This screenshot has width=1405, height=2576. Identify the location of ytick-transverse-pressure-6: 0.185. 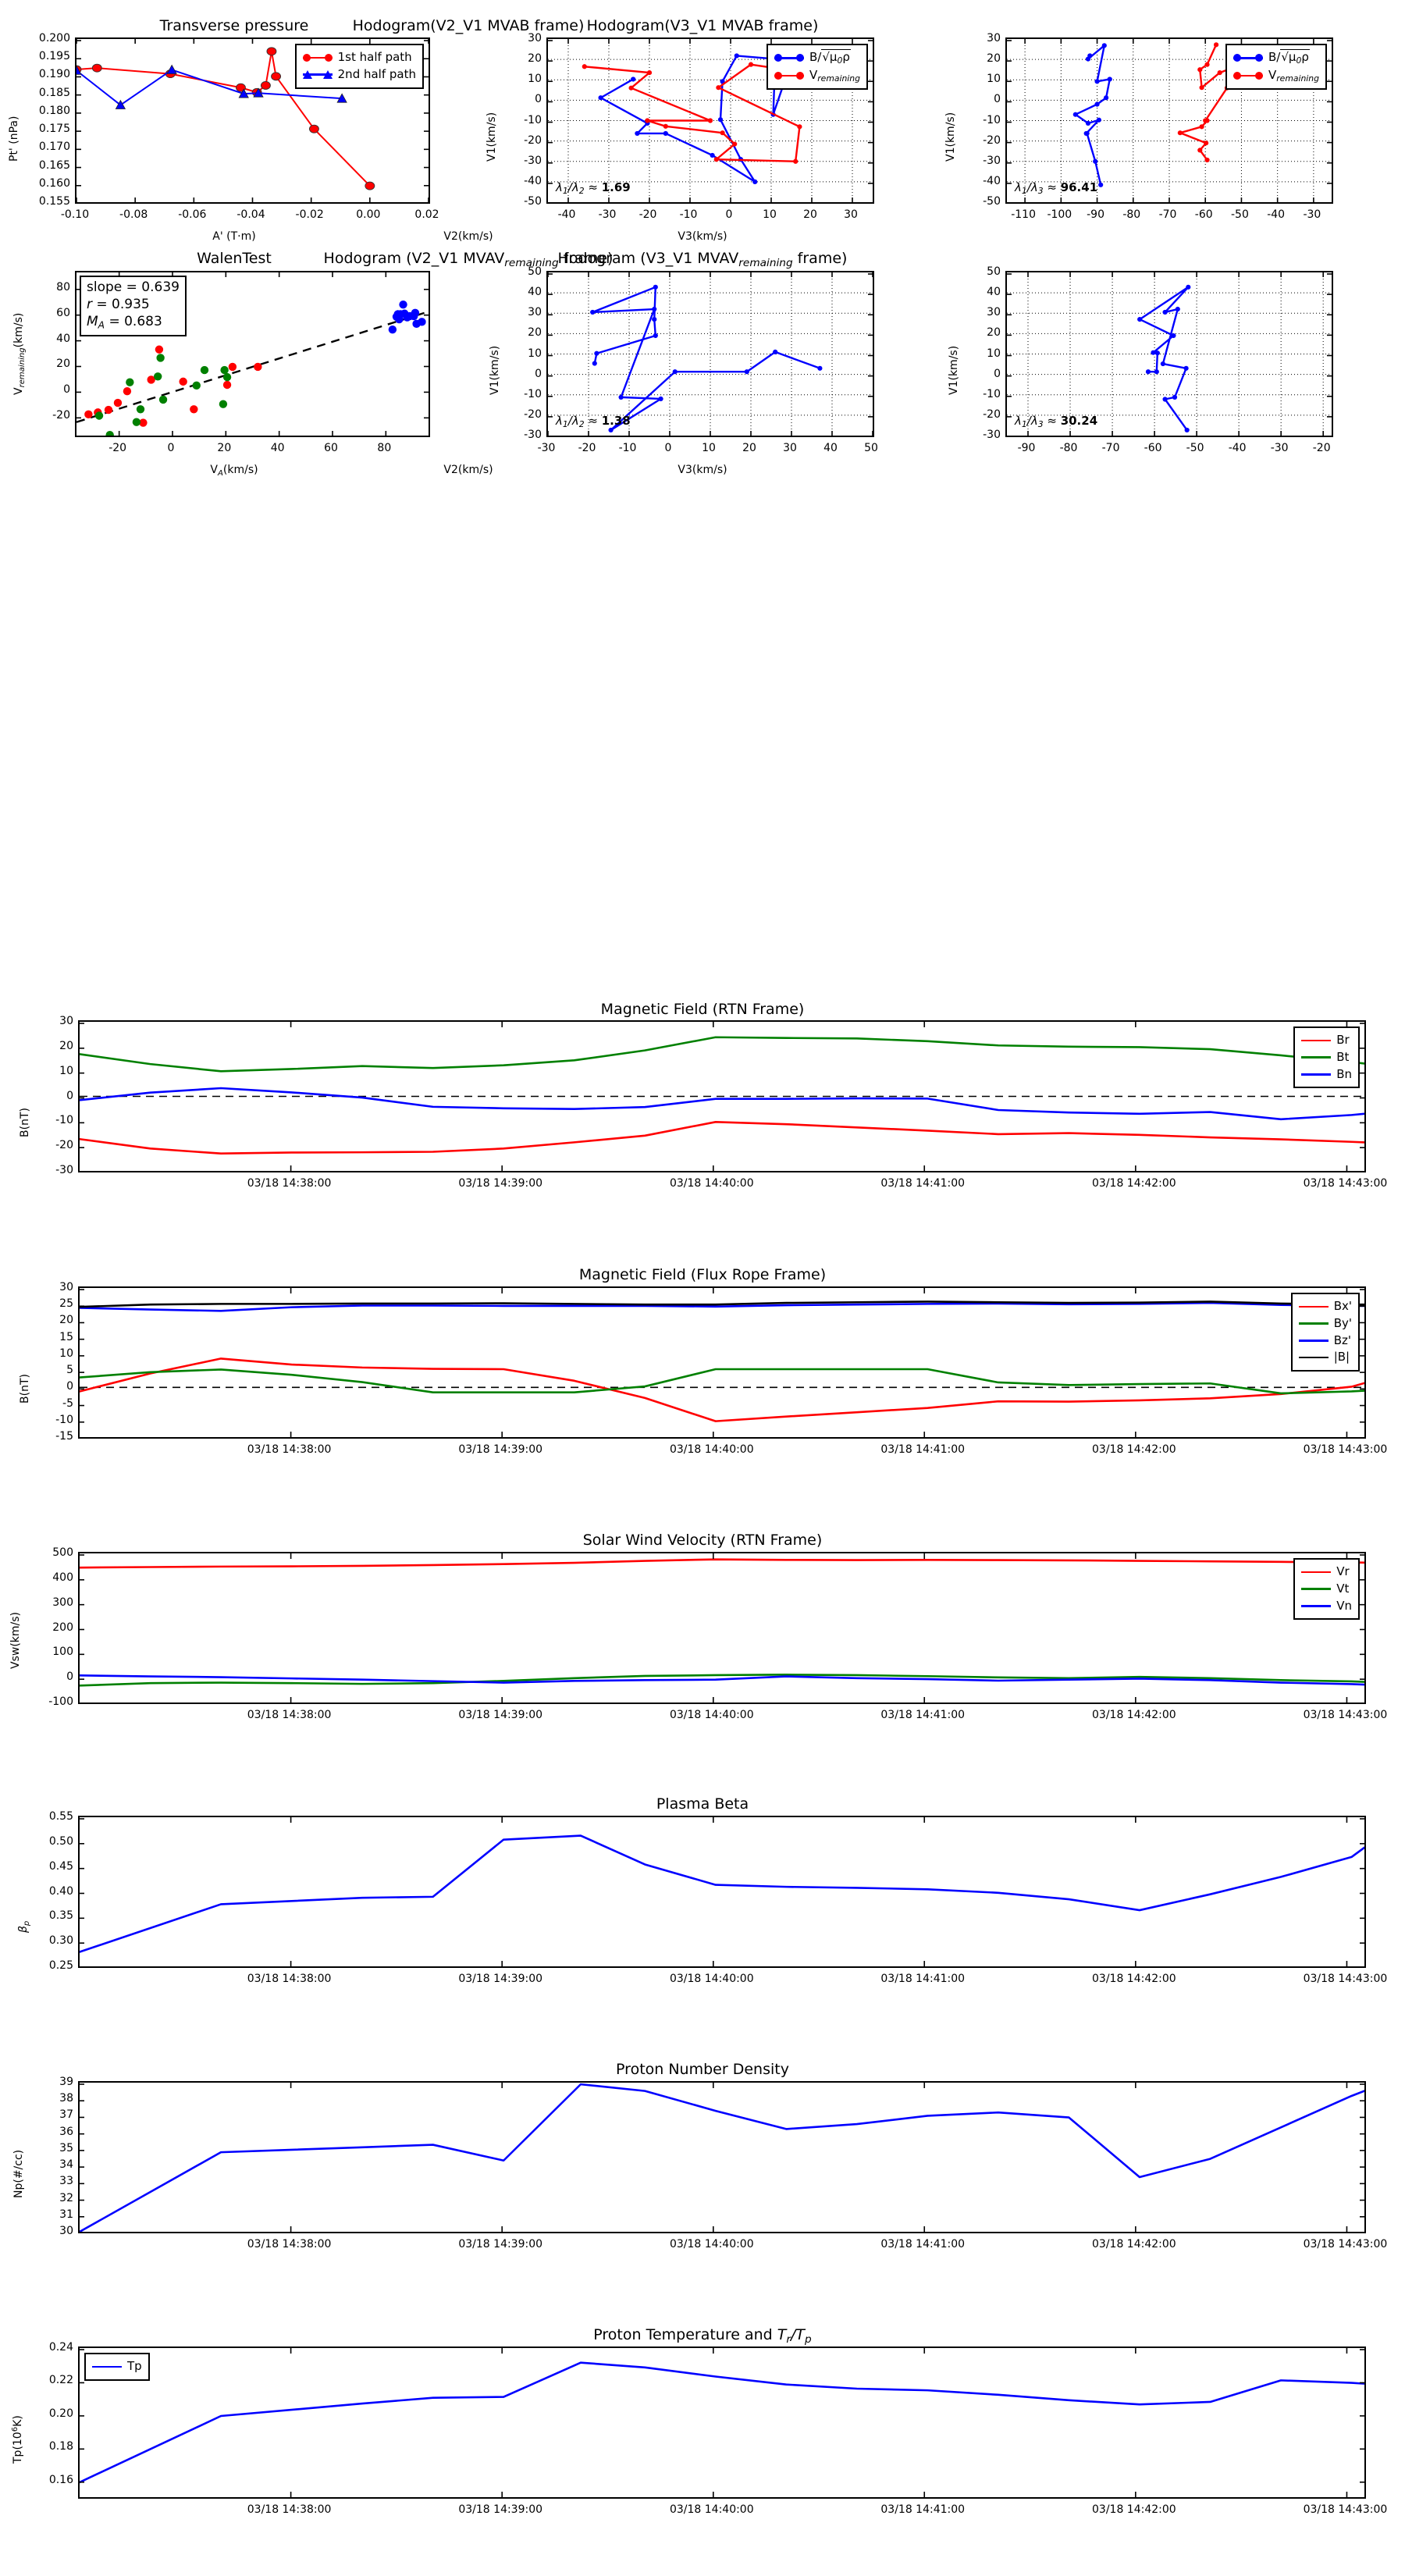
(54, 92).